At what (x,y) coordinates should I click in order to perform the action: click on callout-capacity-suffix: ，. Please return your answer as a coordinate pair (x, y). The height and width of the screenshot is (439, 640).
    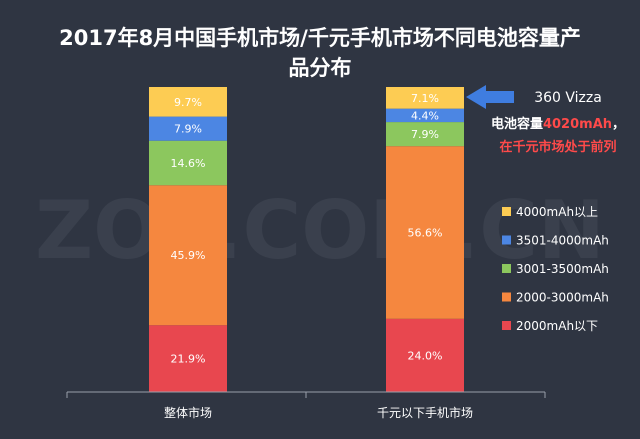
    Looking at the image, I should click on (619, 124).